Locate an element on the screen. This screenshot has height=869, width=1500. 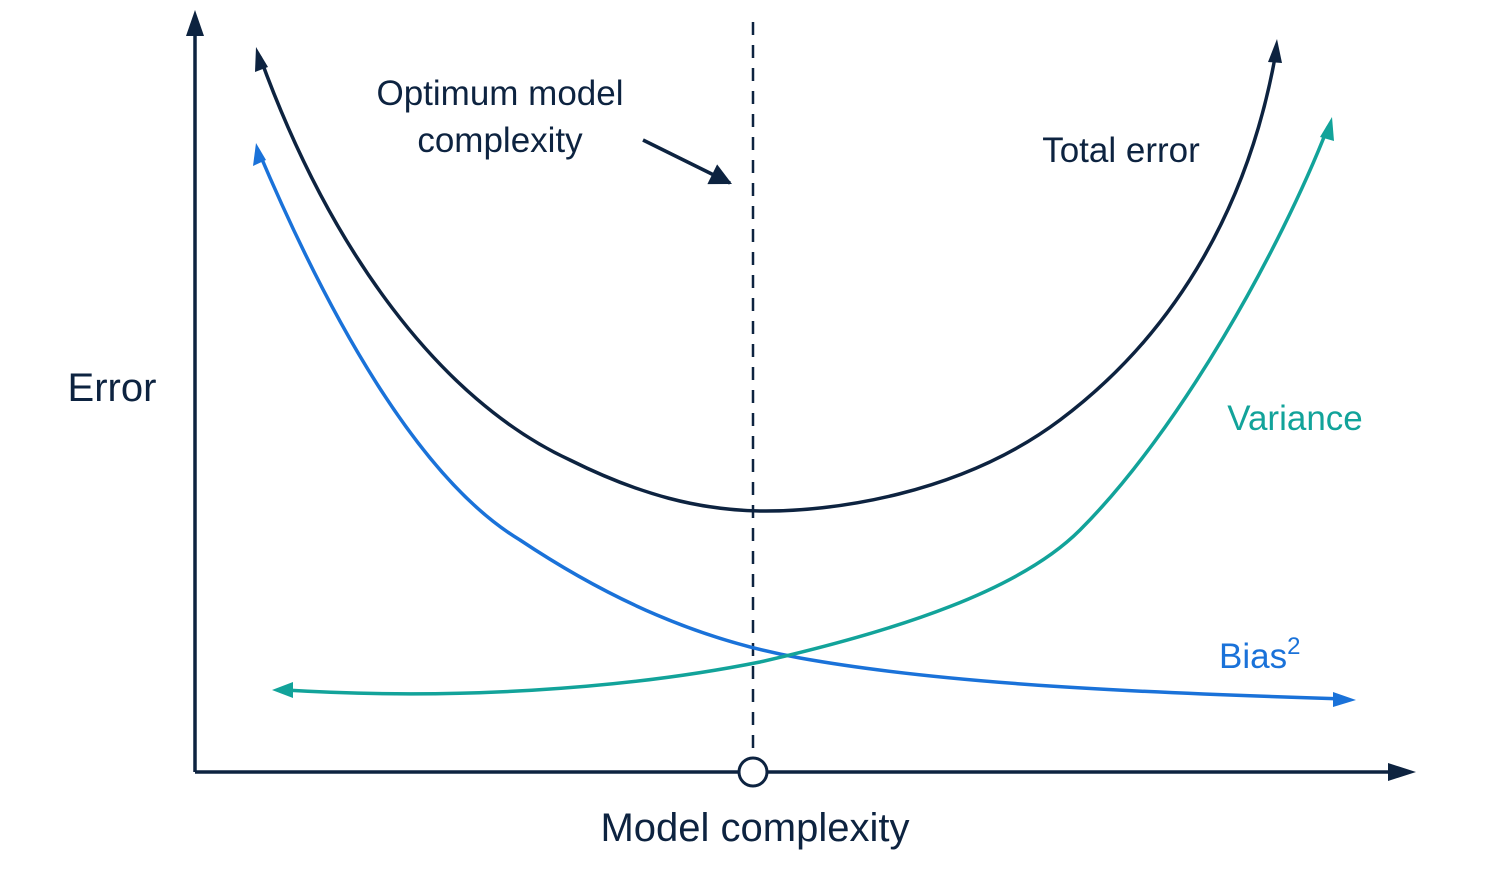
total-error-end-arrowhead is located at coordinates (1275, 51).